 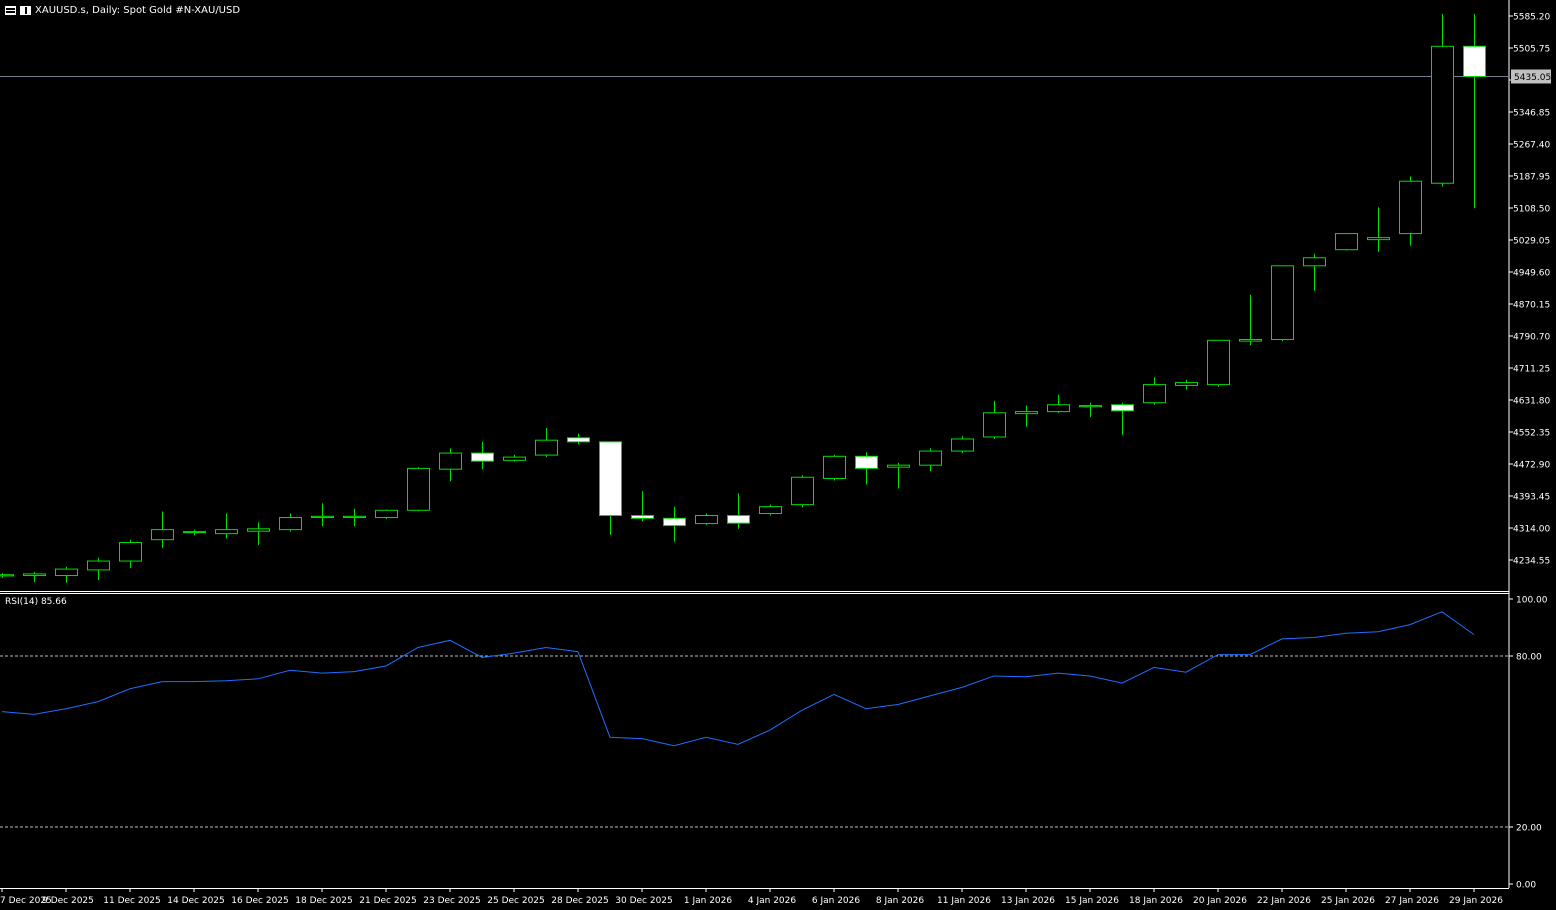 What do you see at coordinates (900, 901) in the screenshot?
I see `time-tick-label: 8 Jan 2026` at bounding box center [900, 901].